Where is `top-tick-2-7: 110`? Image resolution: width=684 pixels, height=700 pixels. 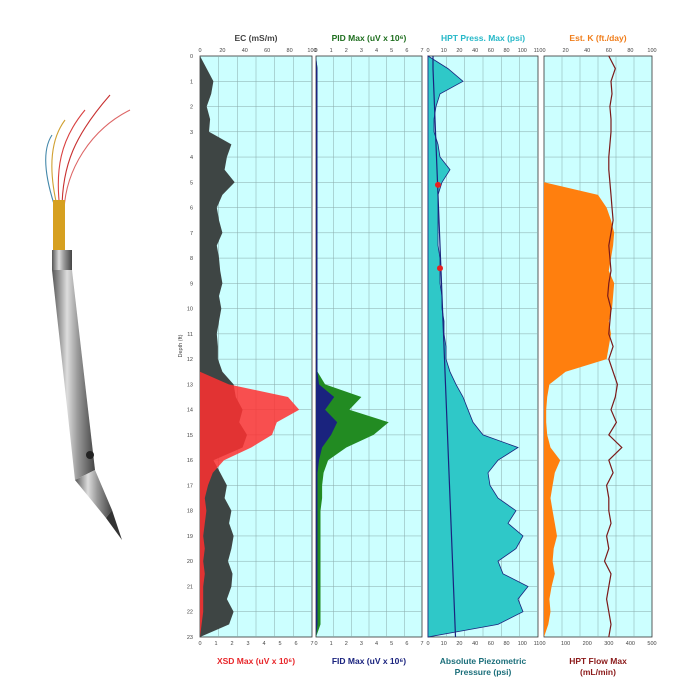
top-tick-2-7: 110 is located at coordinates (538, 51).